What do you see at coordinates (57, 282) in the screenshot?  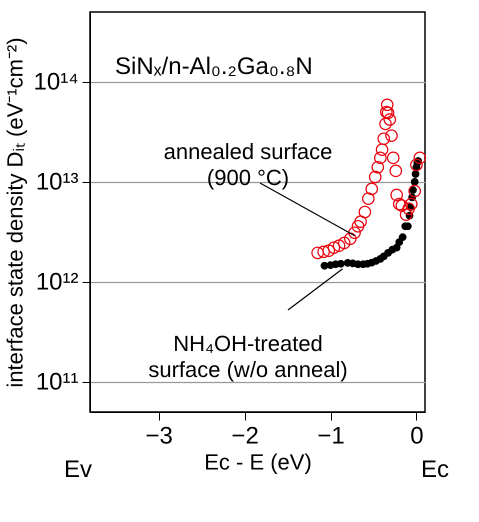 I see `y-tick-label: 10¹²` at bounding box center [57, 282].